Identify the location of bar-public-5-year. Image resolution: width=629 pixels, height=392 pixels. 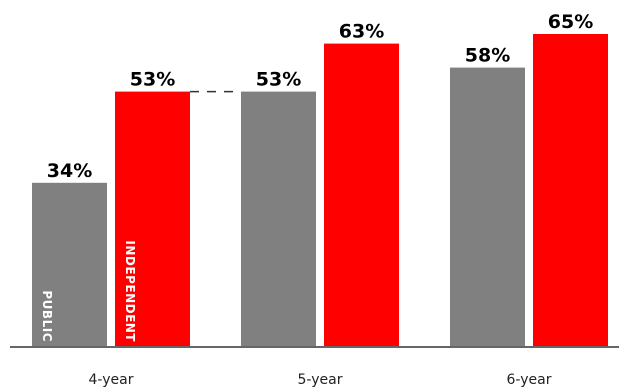
(278, 218).